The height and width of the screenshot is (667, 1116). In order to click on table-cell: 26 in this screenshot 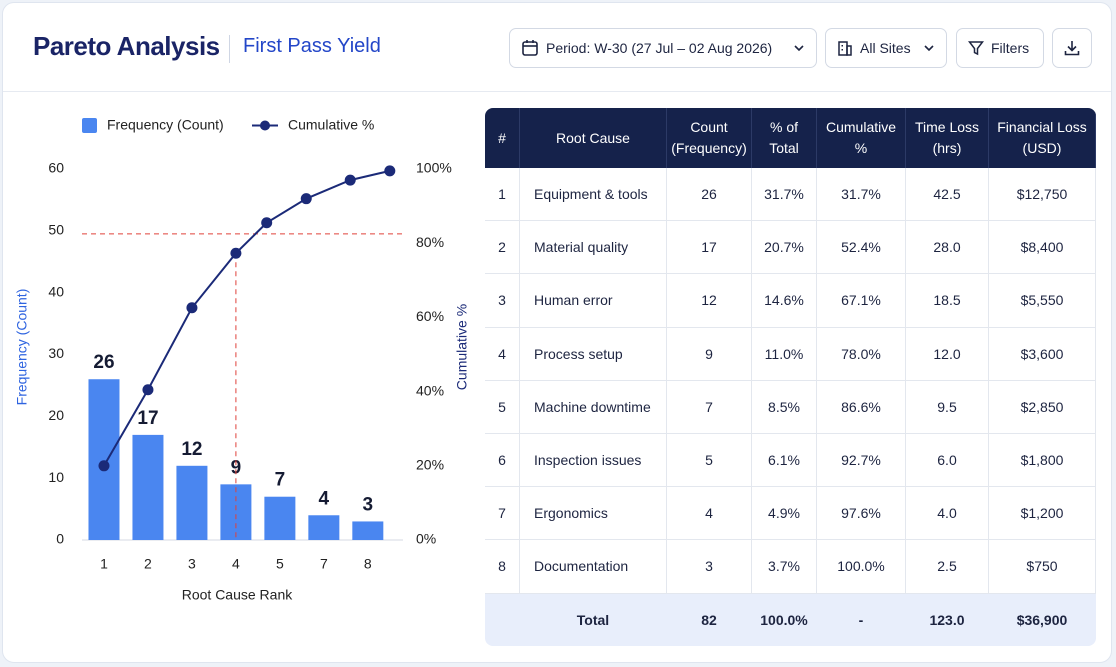, I will do `click(709, 195)`.